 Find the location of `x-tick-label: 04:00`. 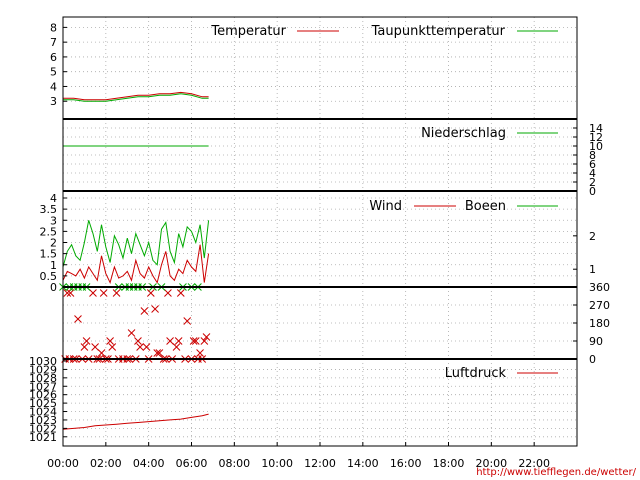

x-tick-label: 04:00 is located at coordinates (149, 463).